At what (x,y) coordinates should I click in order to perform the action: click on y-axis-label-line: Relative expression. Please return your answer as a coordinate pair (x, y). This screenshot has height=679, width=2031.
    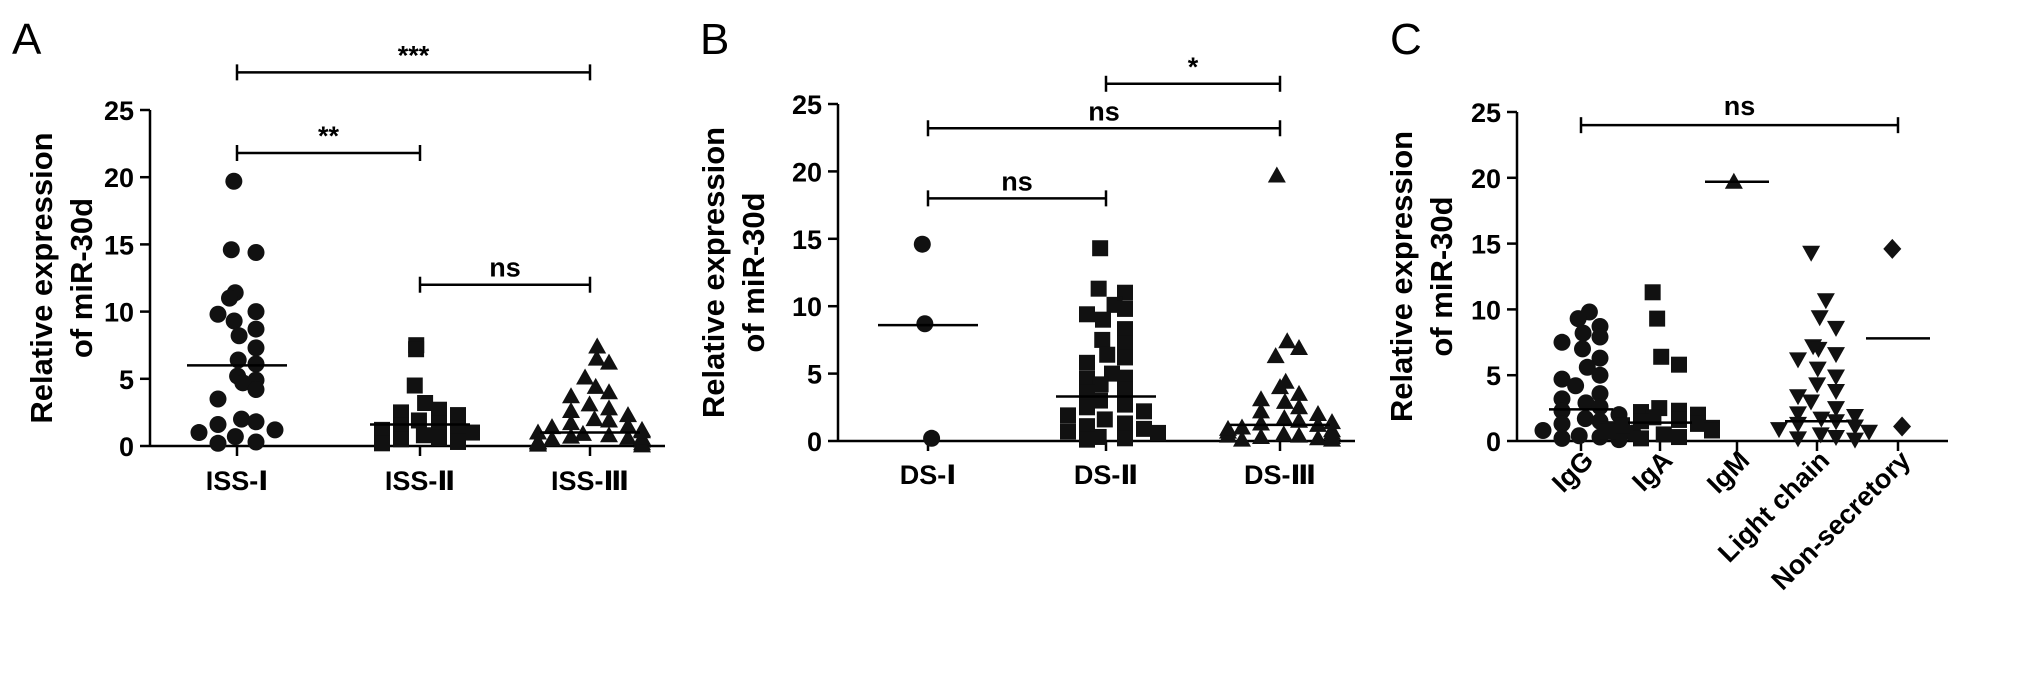
    Looking at the image, I should click on (41, 277).